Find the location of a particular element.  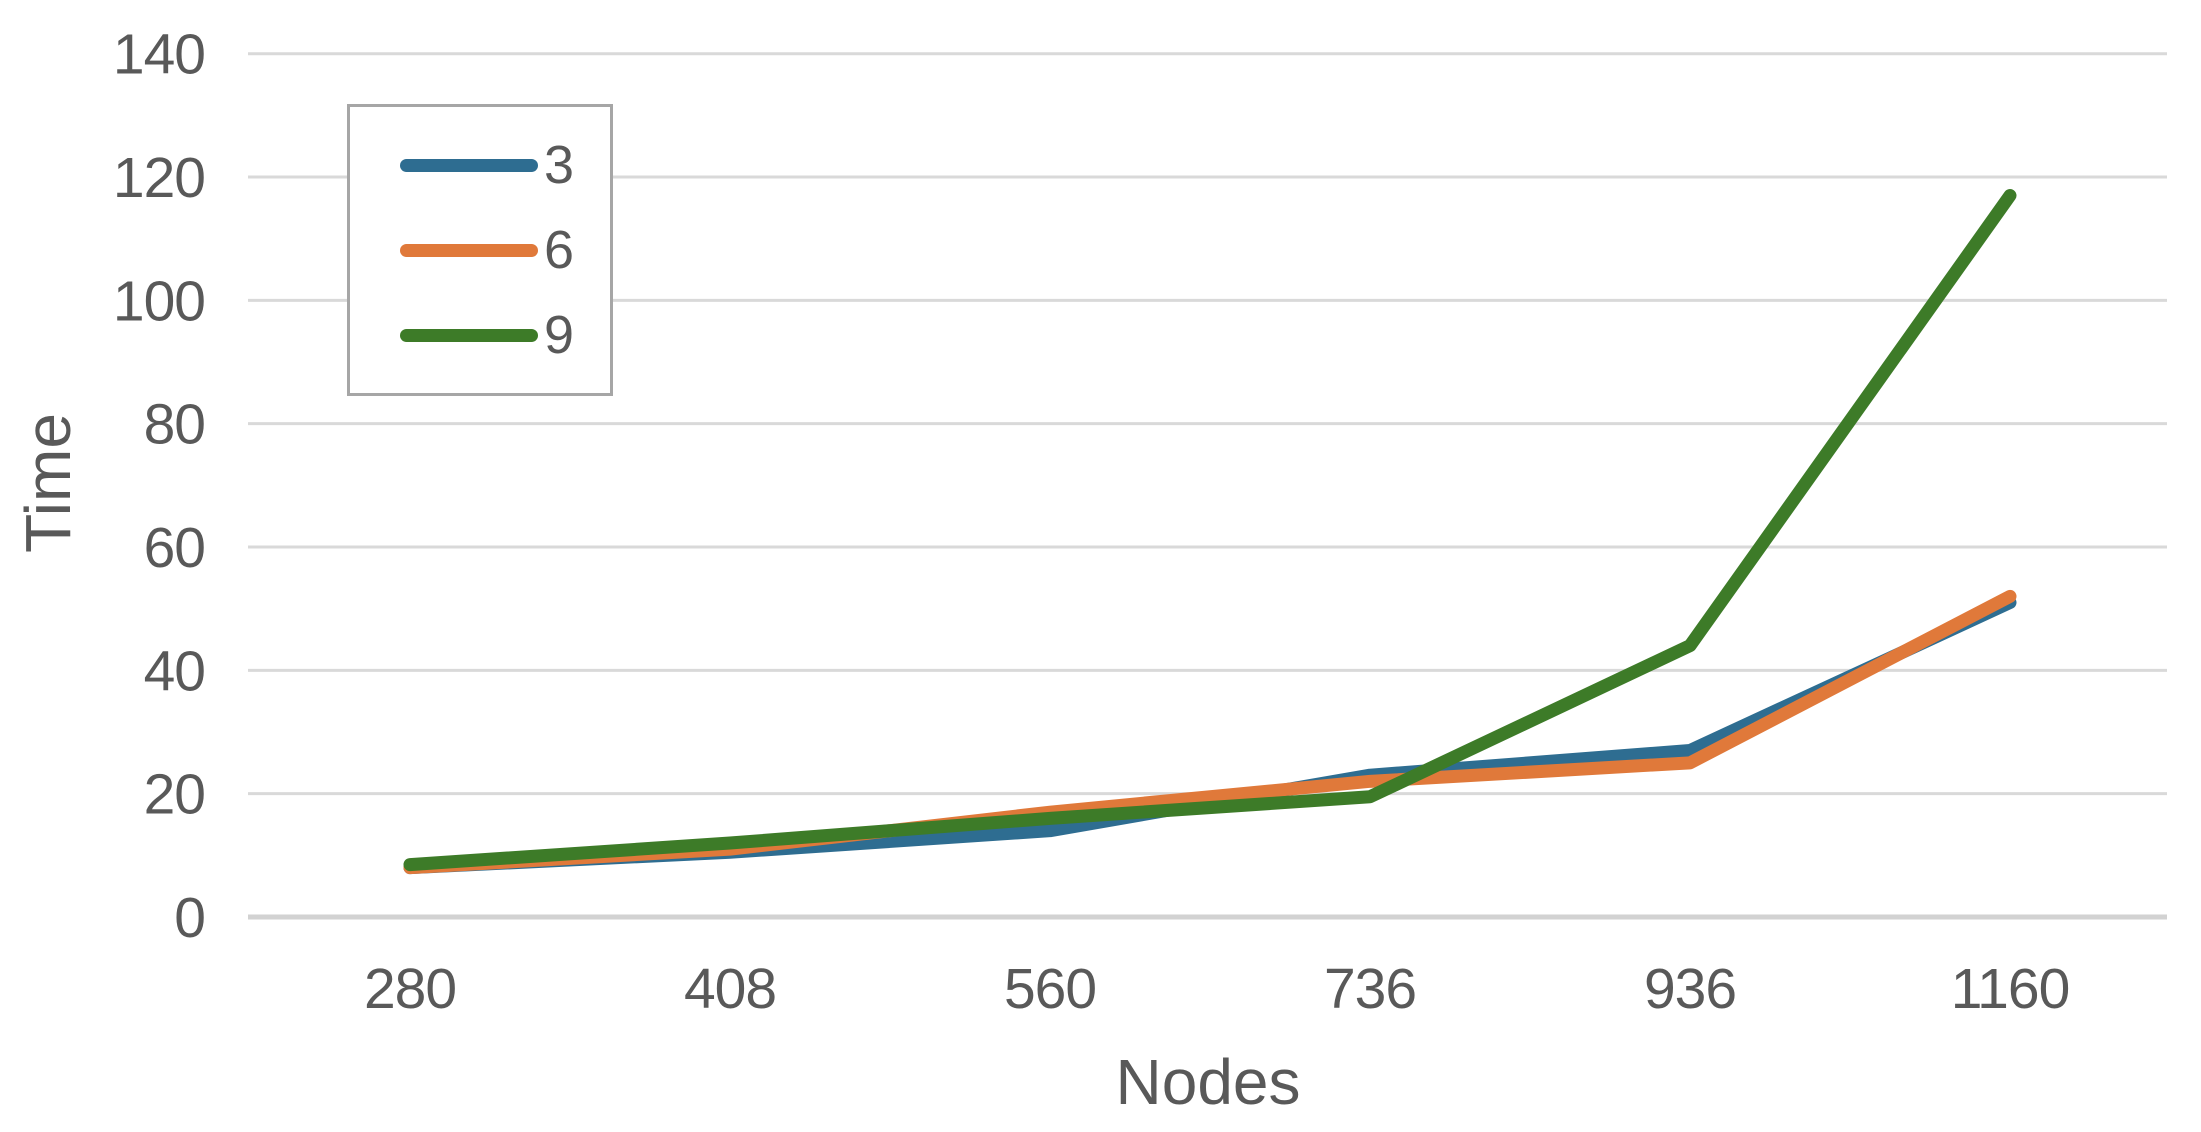

y-tick-label: 40 is located at coordinates (174, 671).